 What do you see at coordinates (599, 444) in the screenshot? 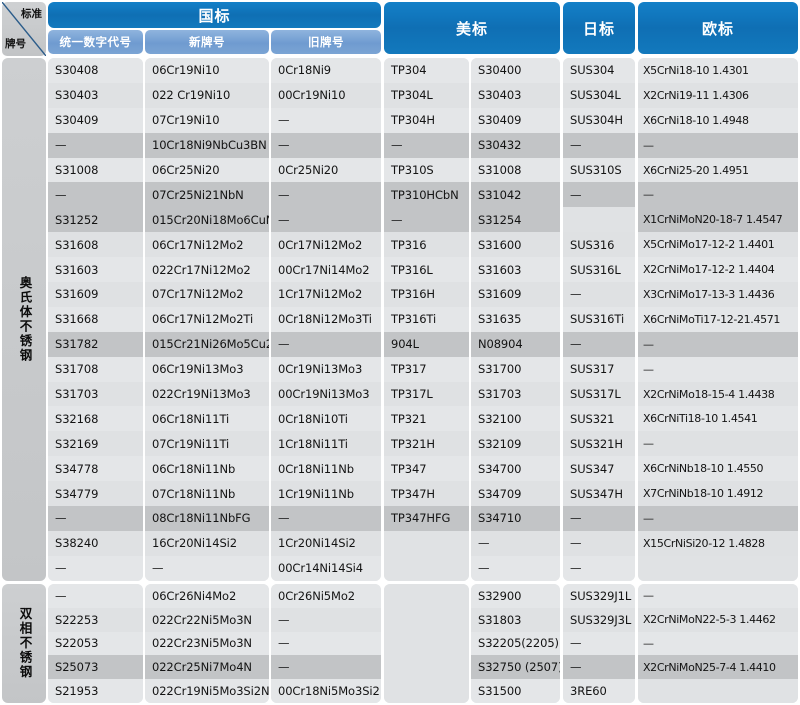
I see `table-cell: SUS321H` at bounding box center [599, 444].